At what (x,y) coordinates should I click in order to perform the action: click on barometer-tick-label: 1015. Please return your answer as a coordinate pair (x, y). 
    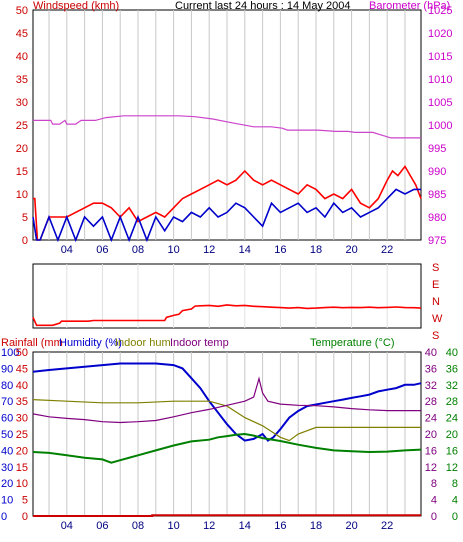
    Looking at the image, I should click on (440, 57).